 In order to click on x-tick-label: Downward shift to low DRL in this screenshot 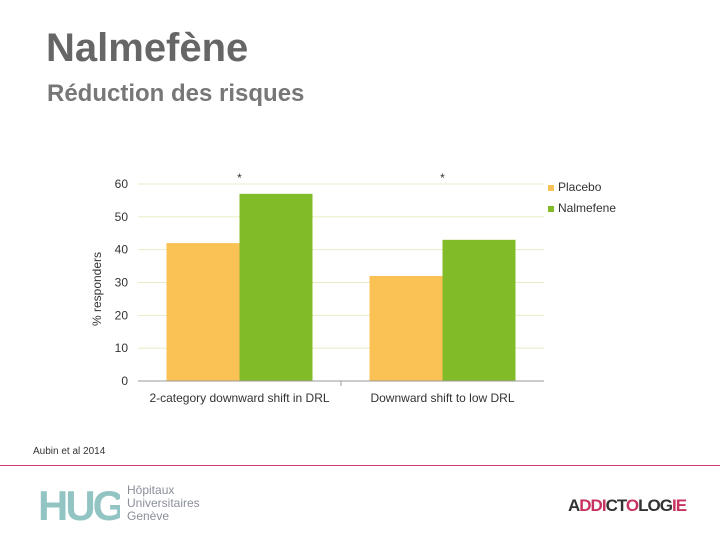, I will do `click(442, 398)`.